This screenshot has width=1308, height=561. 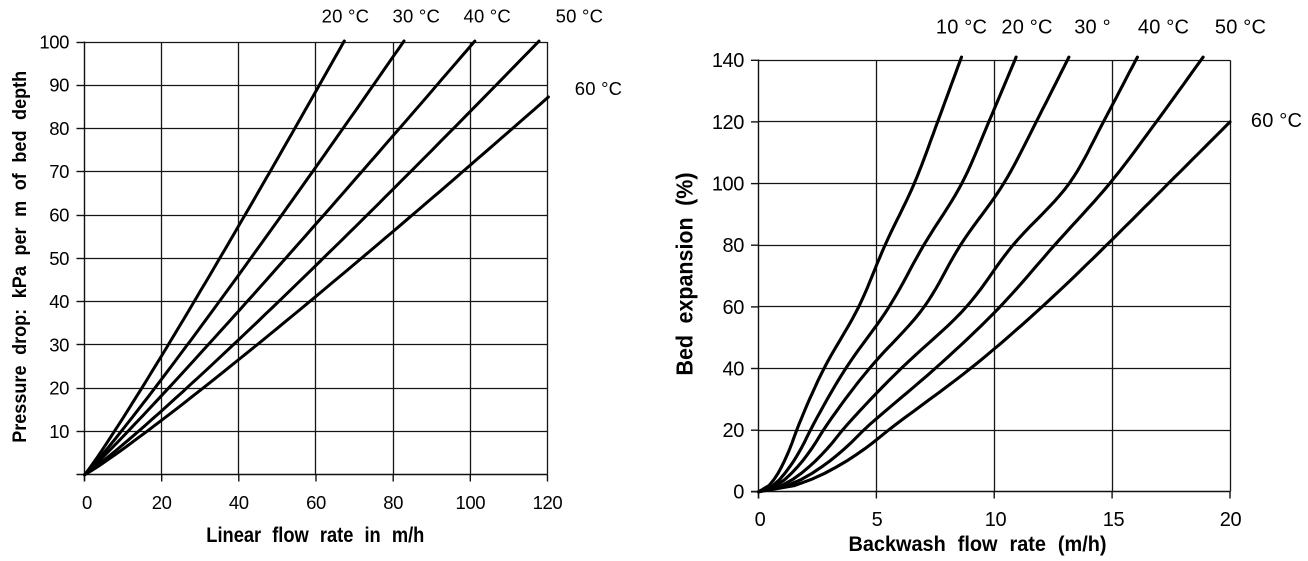 What do you see at coordinates (59, 85) in the screenshot?
I see `svg-text: 90` at bounding box center [59, 85].